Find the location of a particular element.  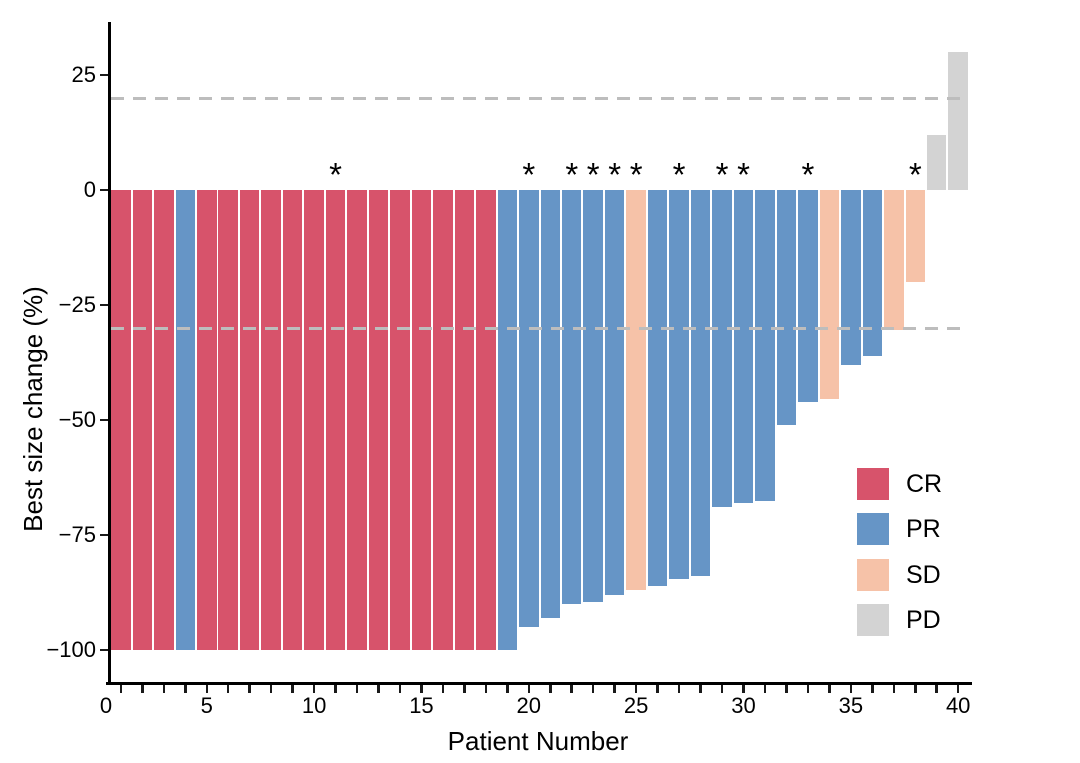

x-tick-label: 25 is located at coordinates (636, 705).